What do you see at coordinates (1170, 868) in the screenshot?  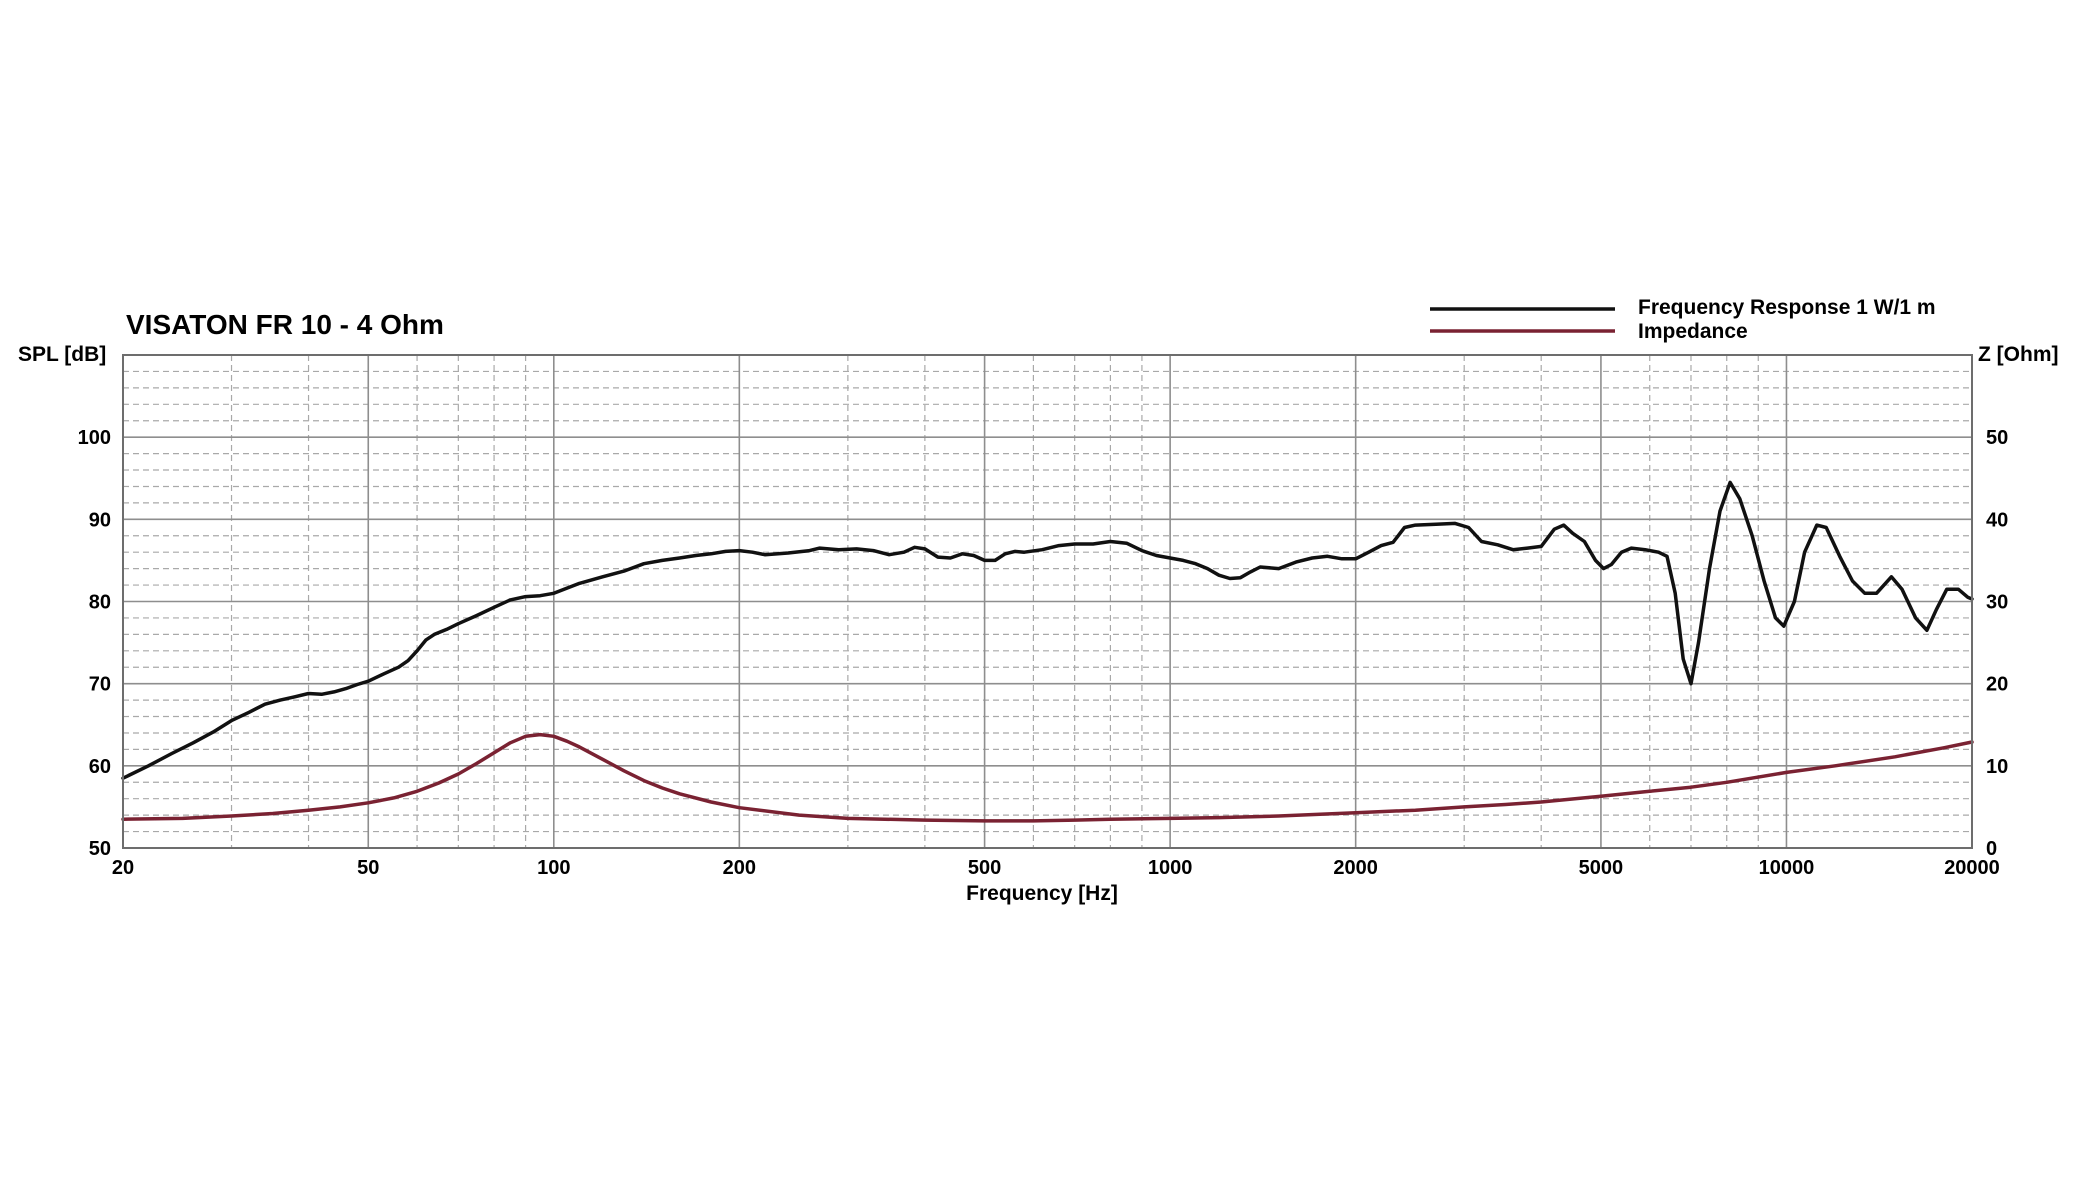 I see `x-tick-label: 1000` at bounding box center [1170, 868].